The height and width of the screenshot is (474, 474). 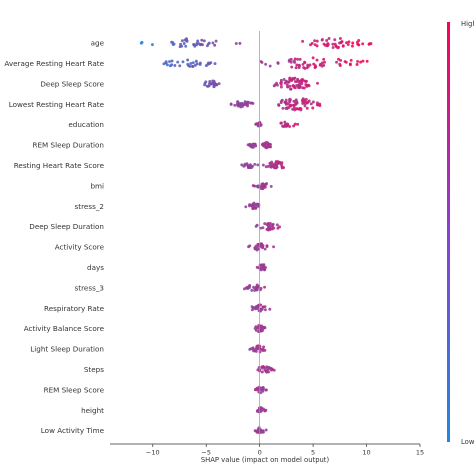 I want to click on feature-label: Activity Score, so click(x=80, y=247).